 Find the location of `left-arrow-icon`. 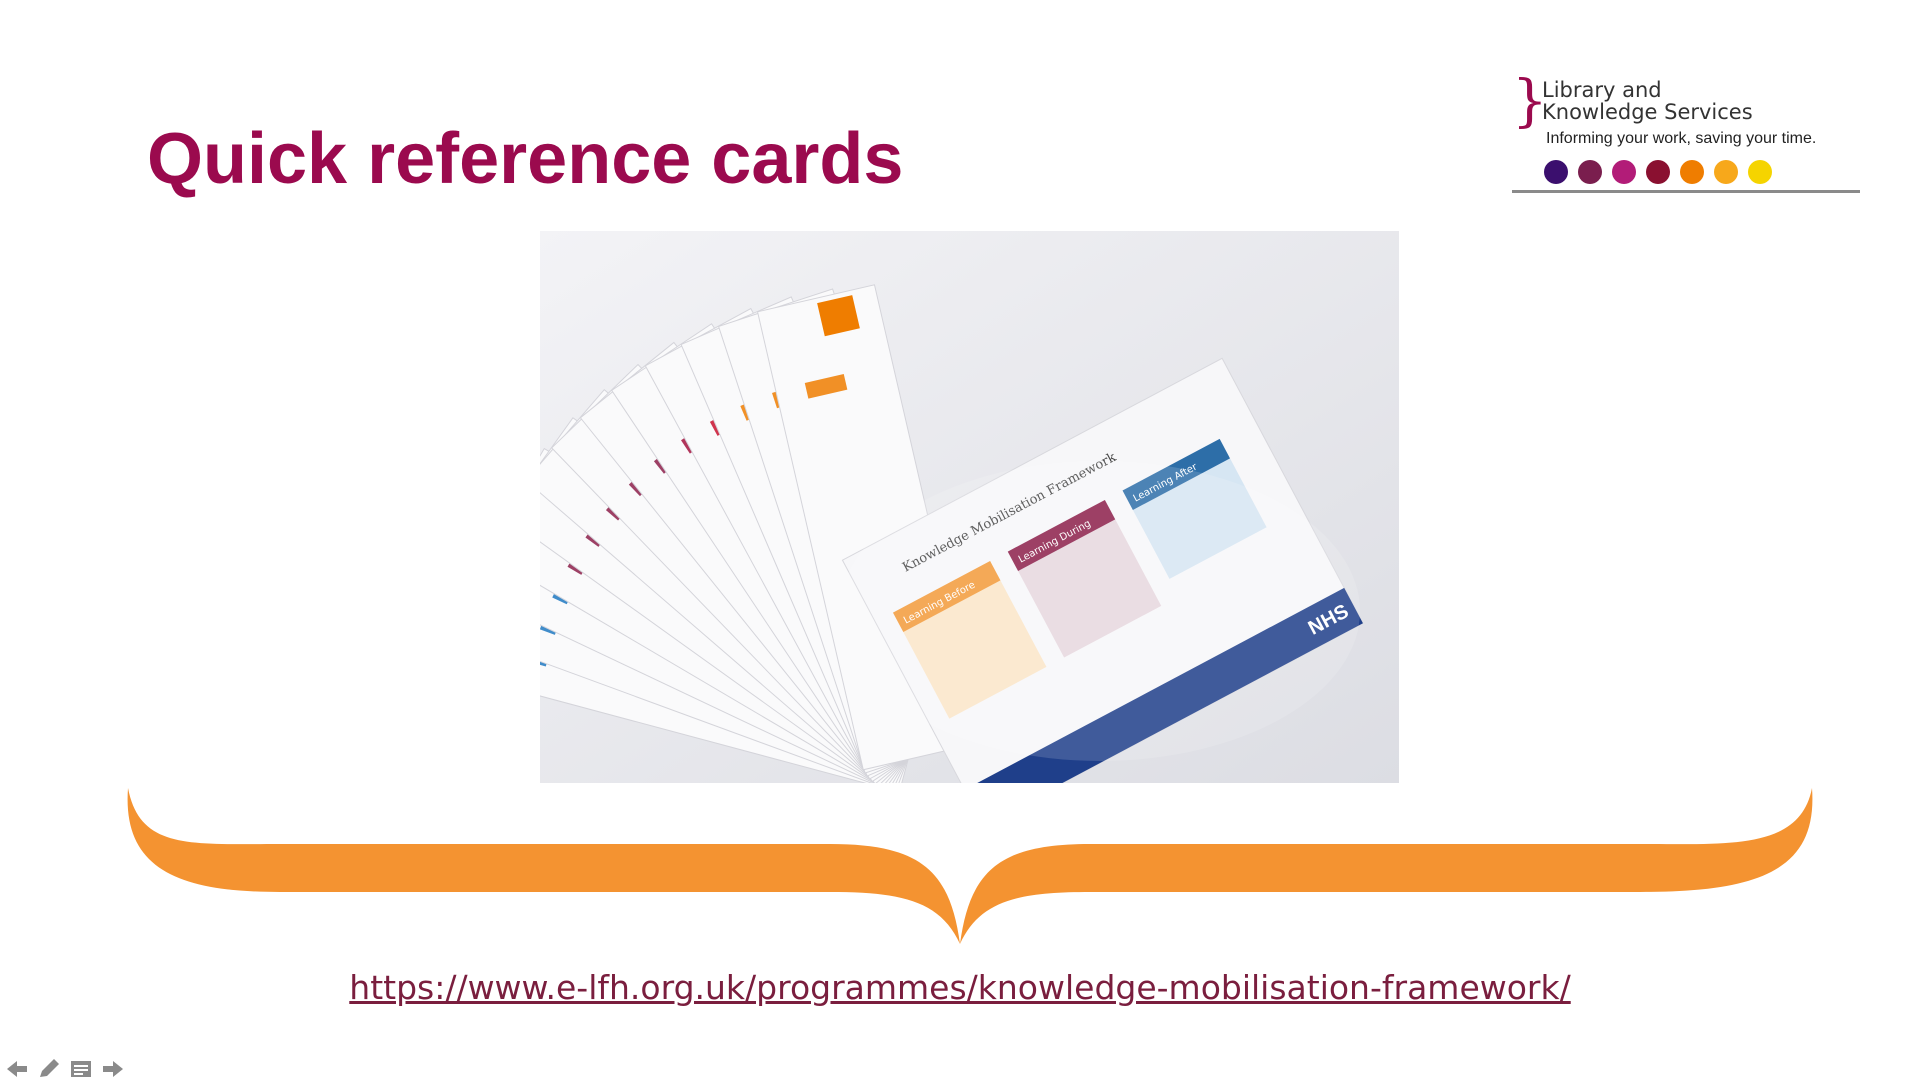

left-arrow-icon is located at coordinates (17, 1069).